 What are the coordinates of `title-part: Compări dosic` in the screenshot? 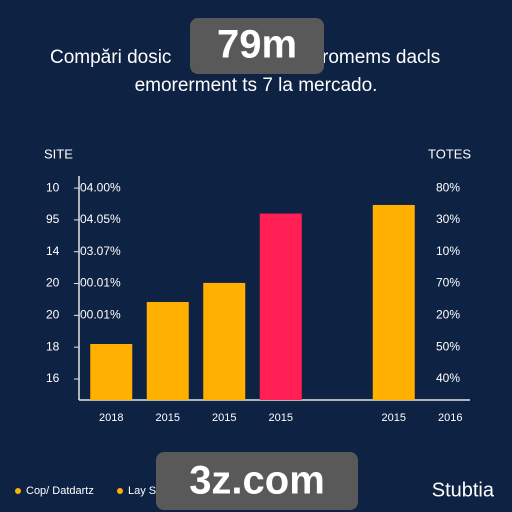 It's located at (110, 57).